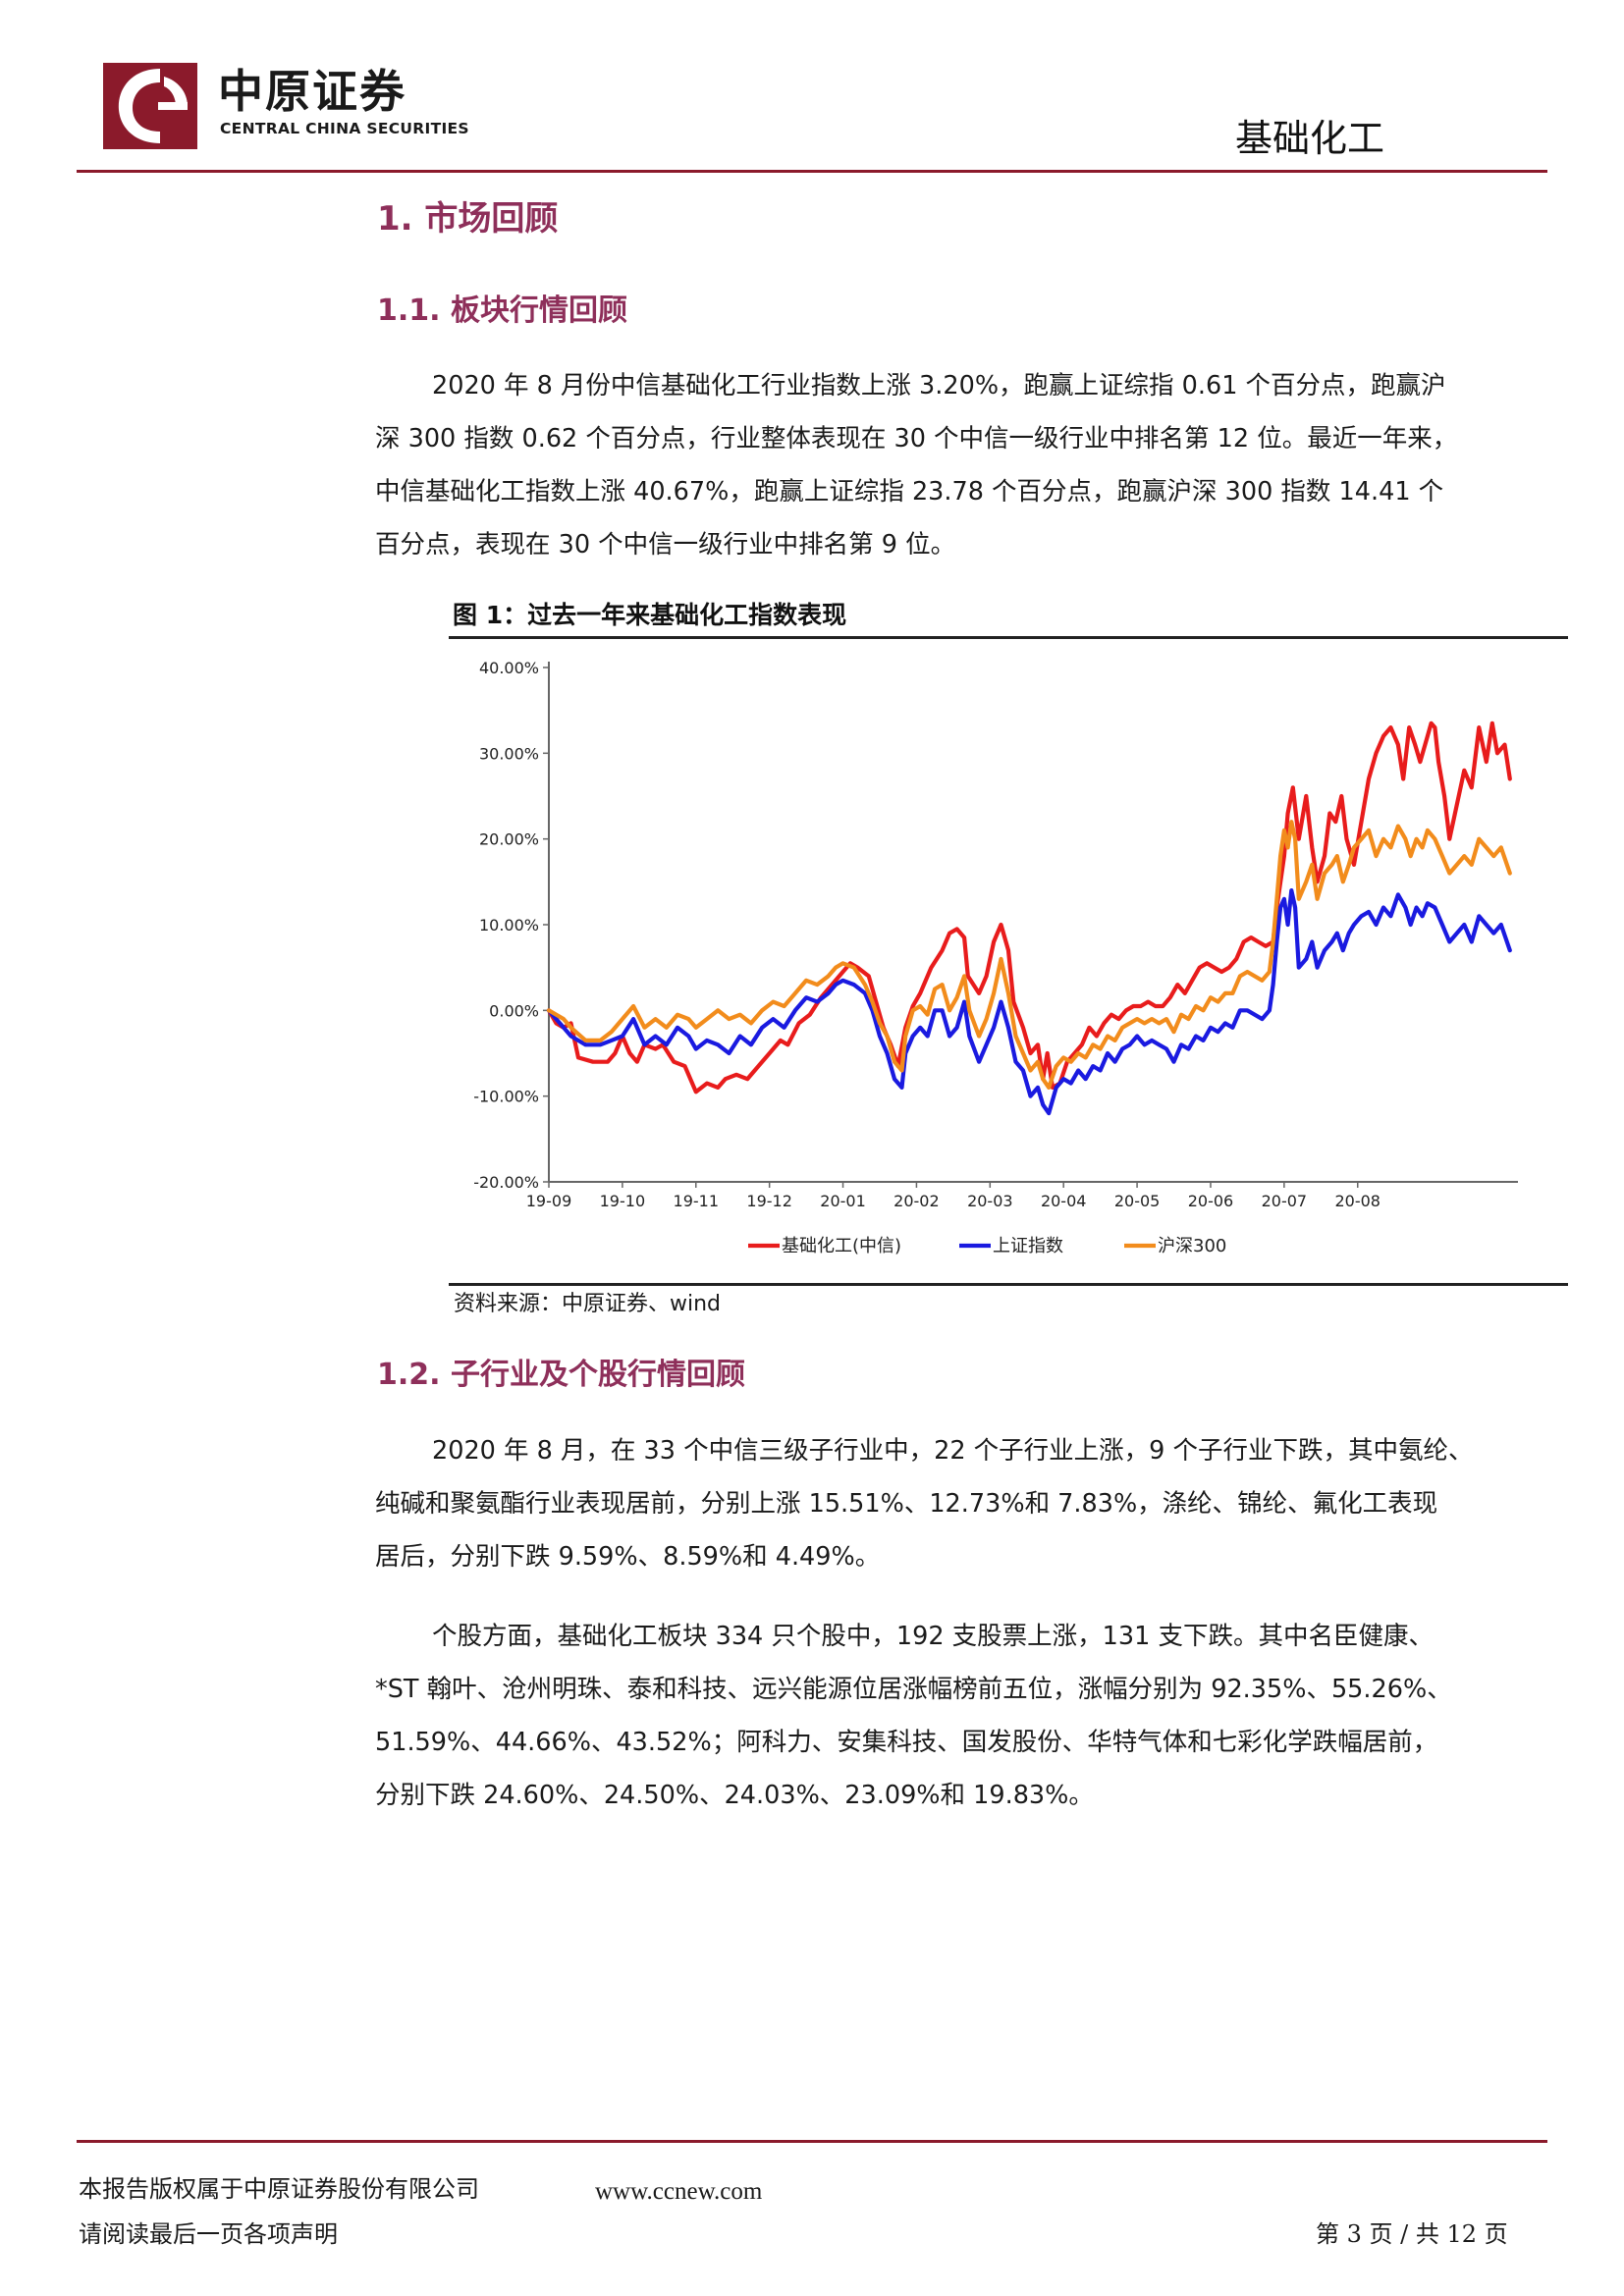 This screenshot has width=1624, height=2296. I want to click on figure-source: 资料来源：中原证券、wind, so click(588, 1304).